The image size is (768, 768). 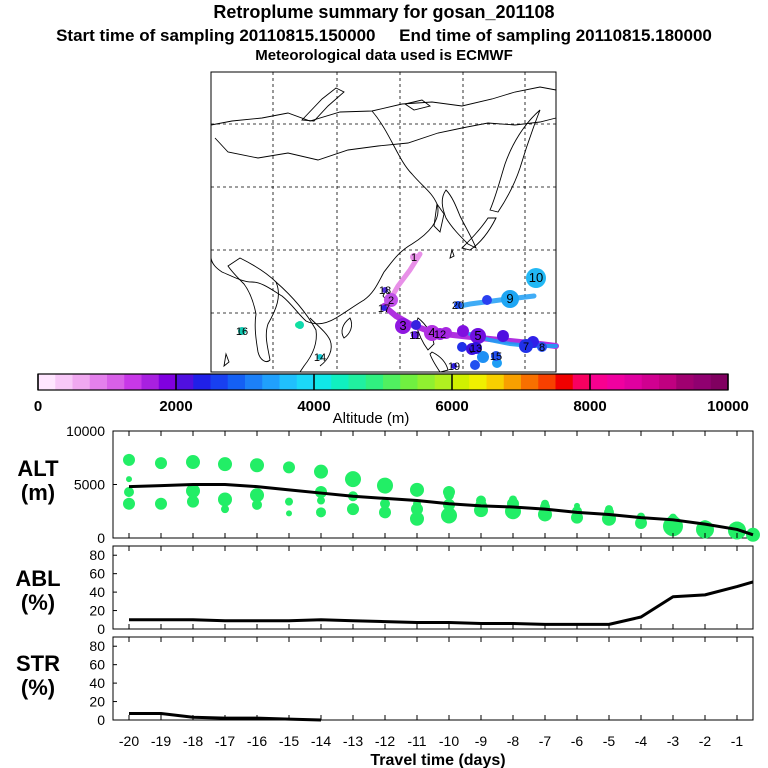 I want to click on colorbar-cells, so click(x=383, y=382).